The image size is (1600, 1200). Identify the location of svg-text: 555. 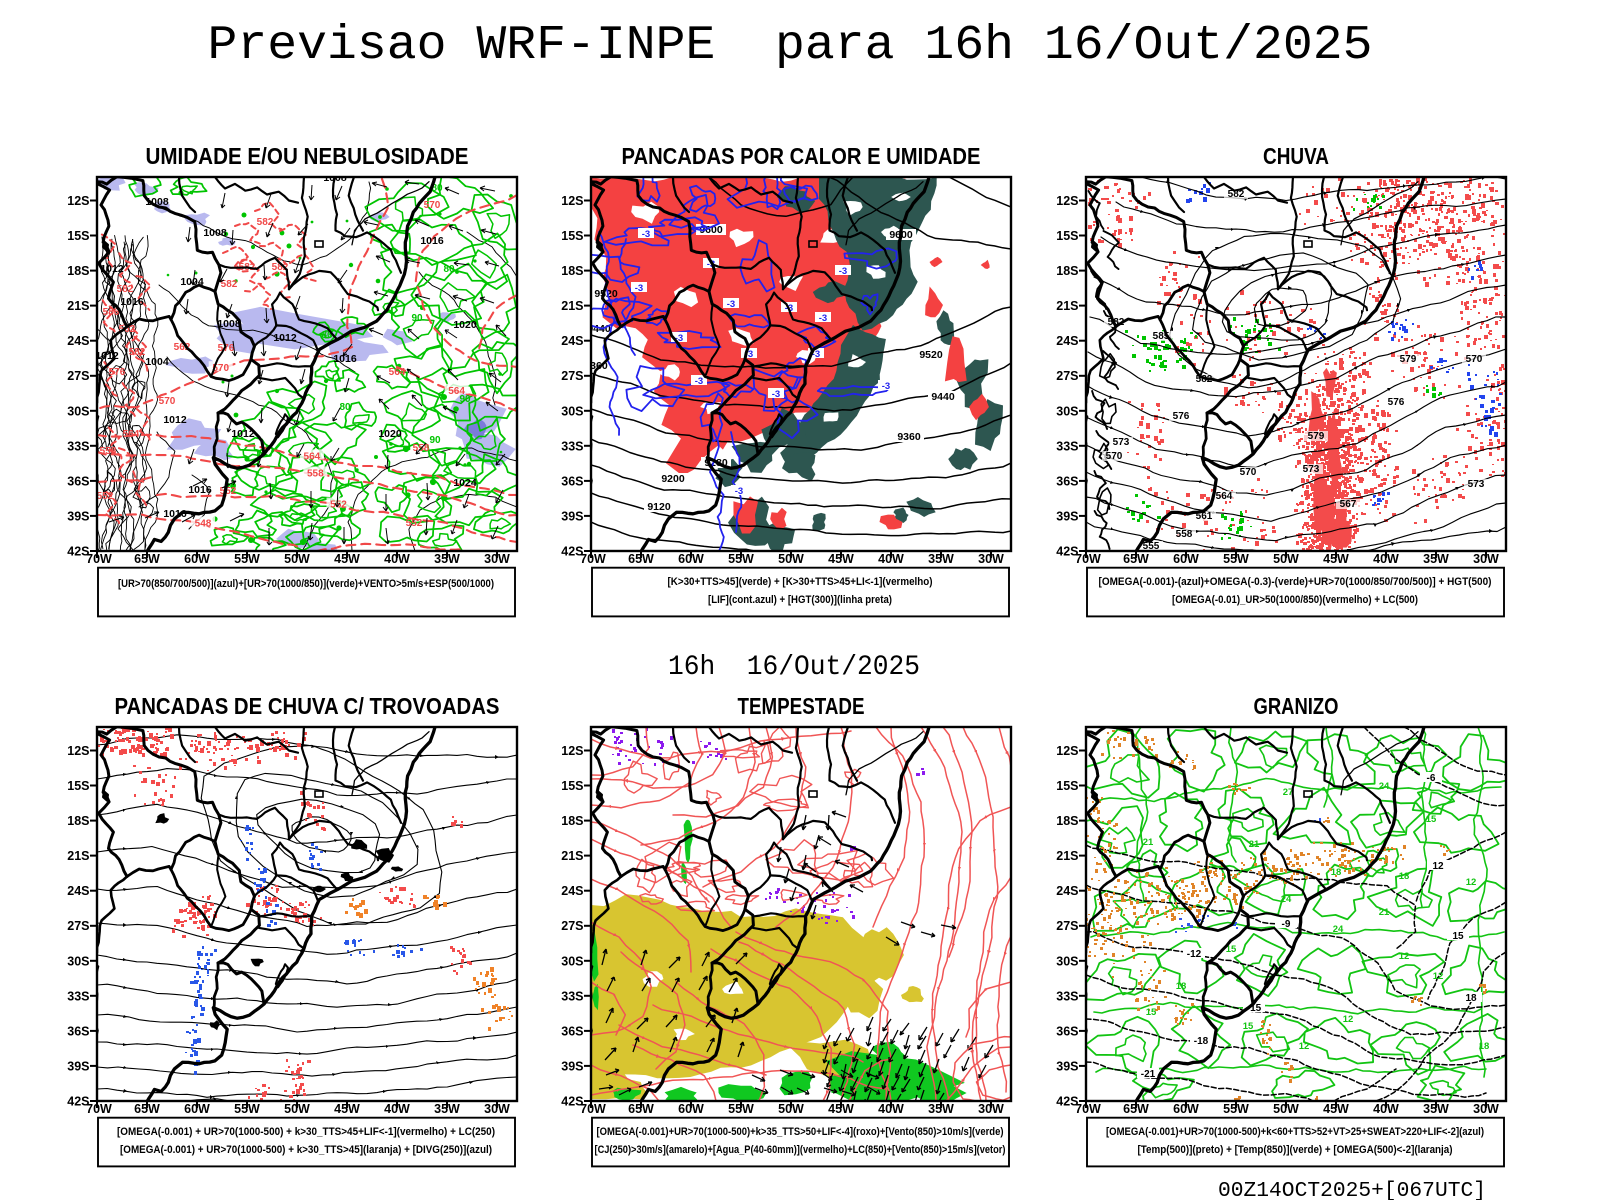
(1151, 546).